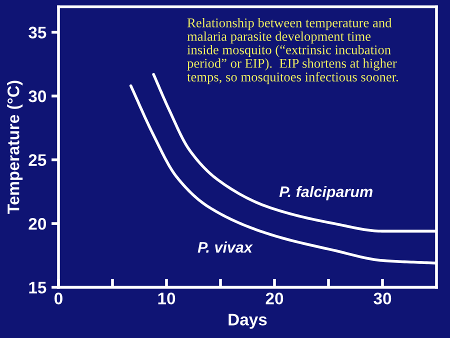 This screenshot has height=338, width=450. Describe the element at coordinates (37, 32) in the screenshot. I see `y-tick-label: 35` at that location.